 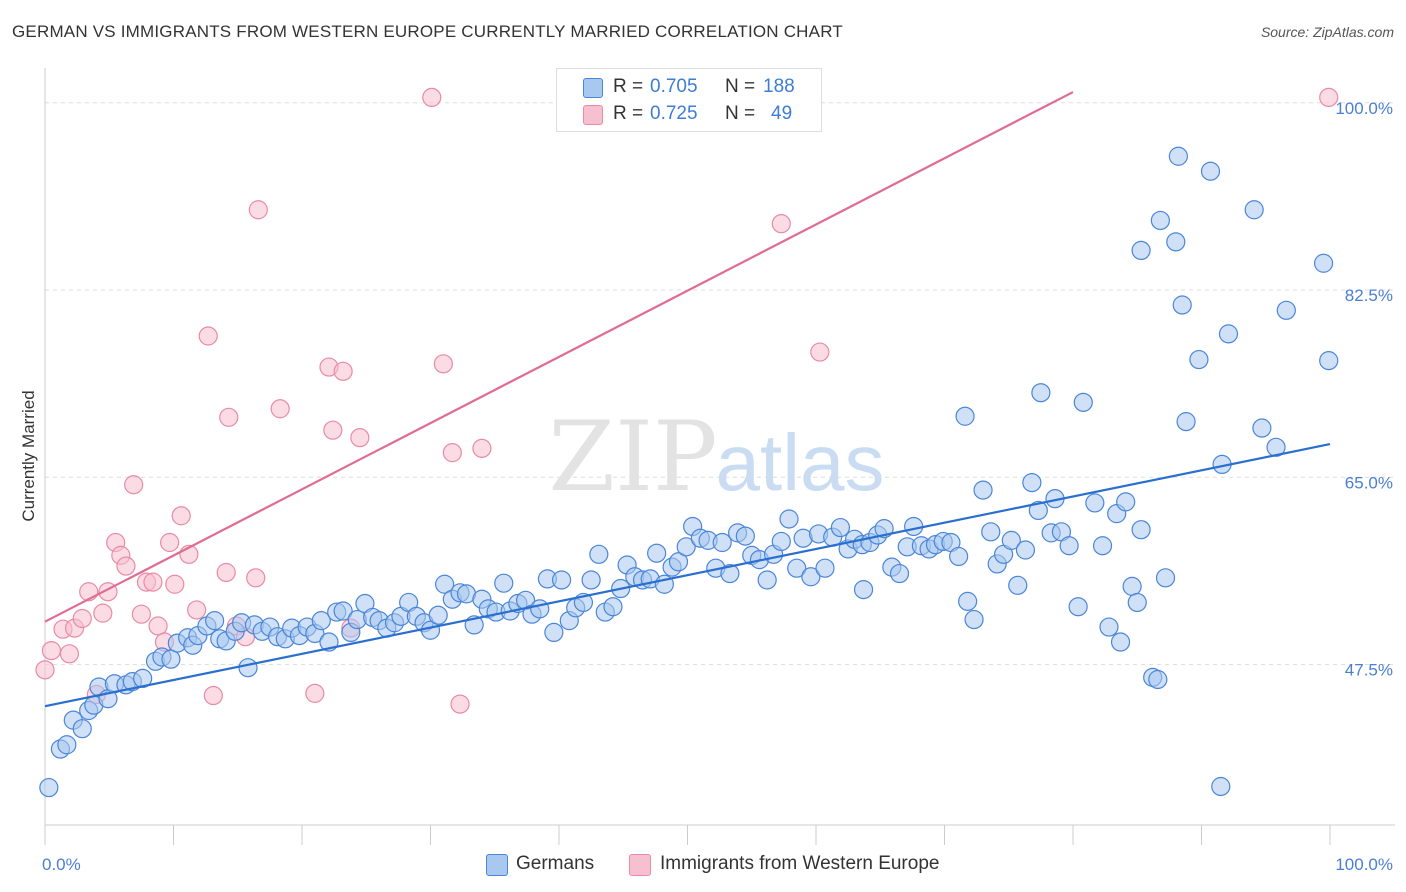 I want to click on legend-n-label: N =, so click(x=740, y=86).